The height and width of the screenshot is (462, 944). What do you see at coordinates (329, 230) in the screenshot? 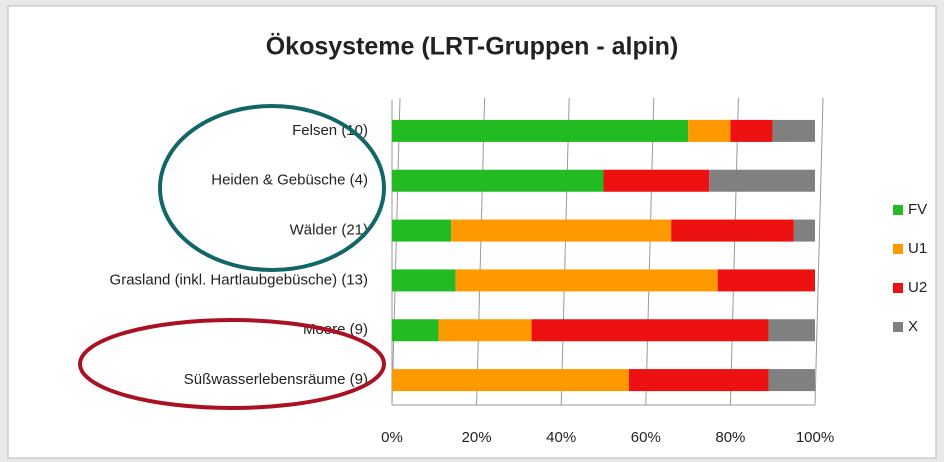
I see `y-tick-label: Wälder (21)` at bounding box center [329, 230].